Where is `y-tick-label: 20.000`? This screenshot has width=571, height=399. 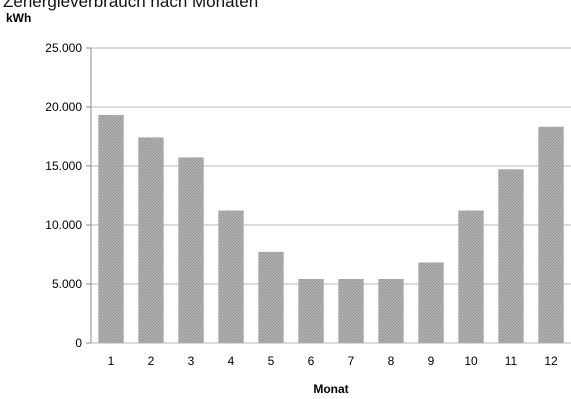 y-tick-label: 20.000 is located at coordinates (63, 107).